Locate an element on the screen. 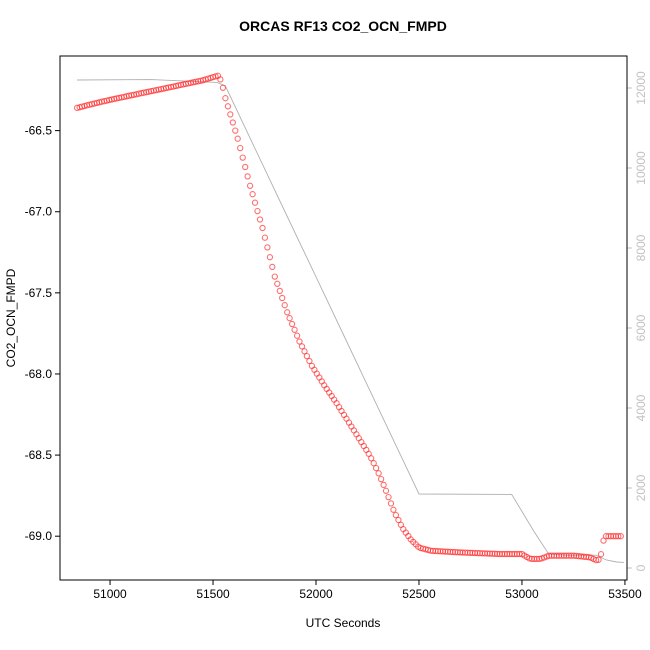 The width and height of the screenshot is (650, 650). x-tick-label: 53500 is located at coordinates (625, 594).